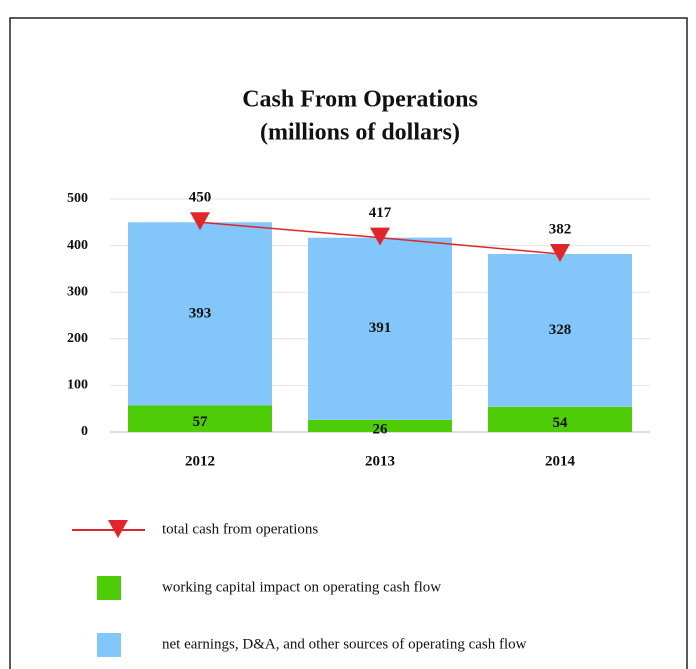 Image resolution: width=696 pixels, height=669 pixels. I want to click on data-label: 417, so click(380, 213).